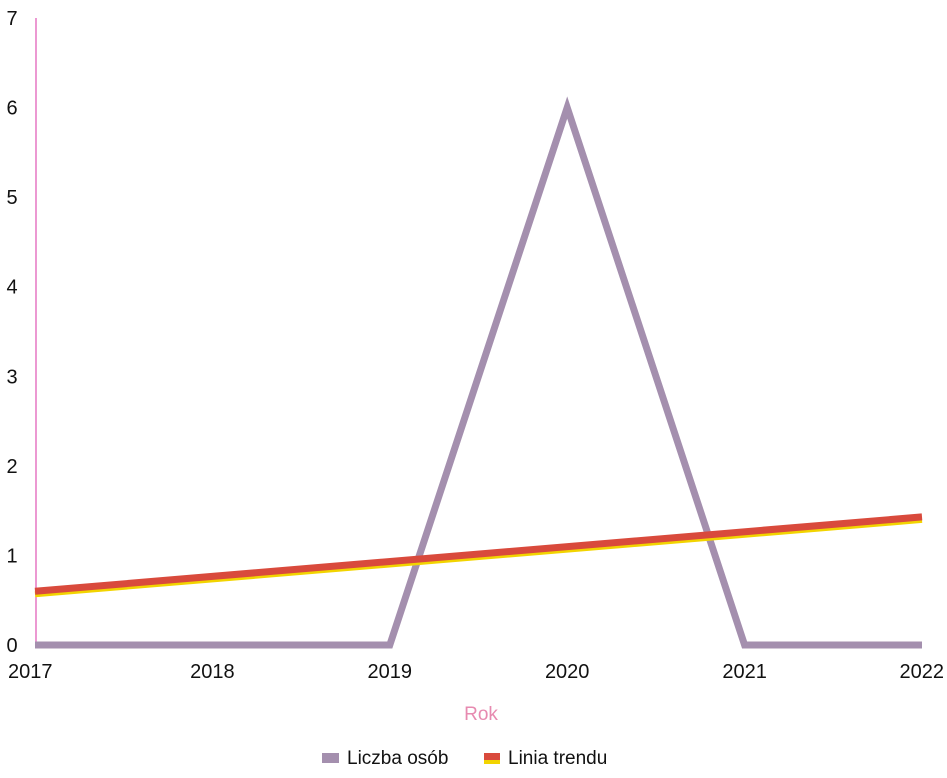 The width and height of the screenshot is (947, 778). Describe the element at coordinates (212, 672) in the screenshot. I see `x-tick-label: 2018` at that location.